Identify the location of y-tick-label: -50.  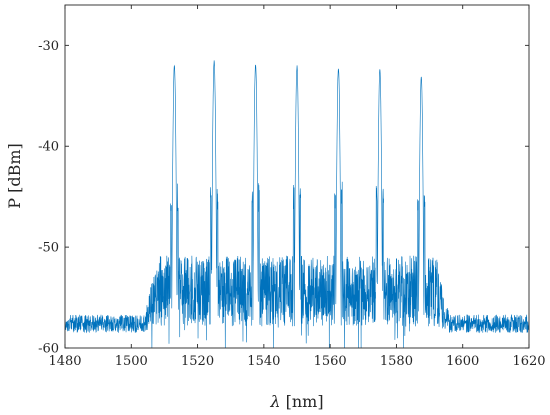
(48, 248).